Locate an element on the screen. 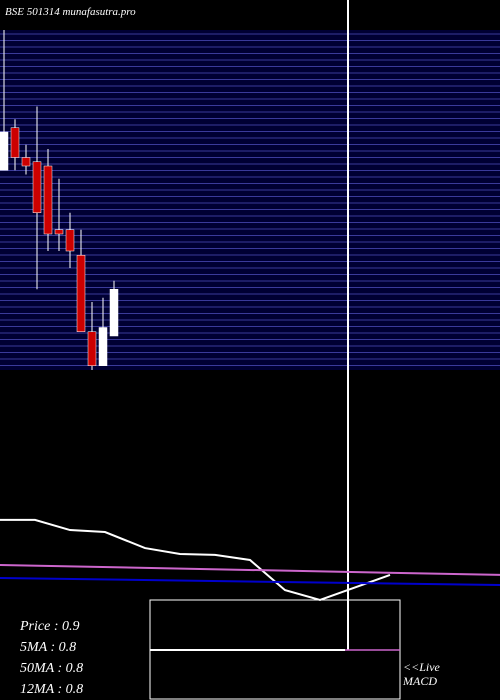 The height and width of the screenshot is (700, 500). legend-5ma: 5MA : 0.8 is located at coordinates (48, 647).